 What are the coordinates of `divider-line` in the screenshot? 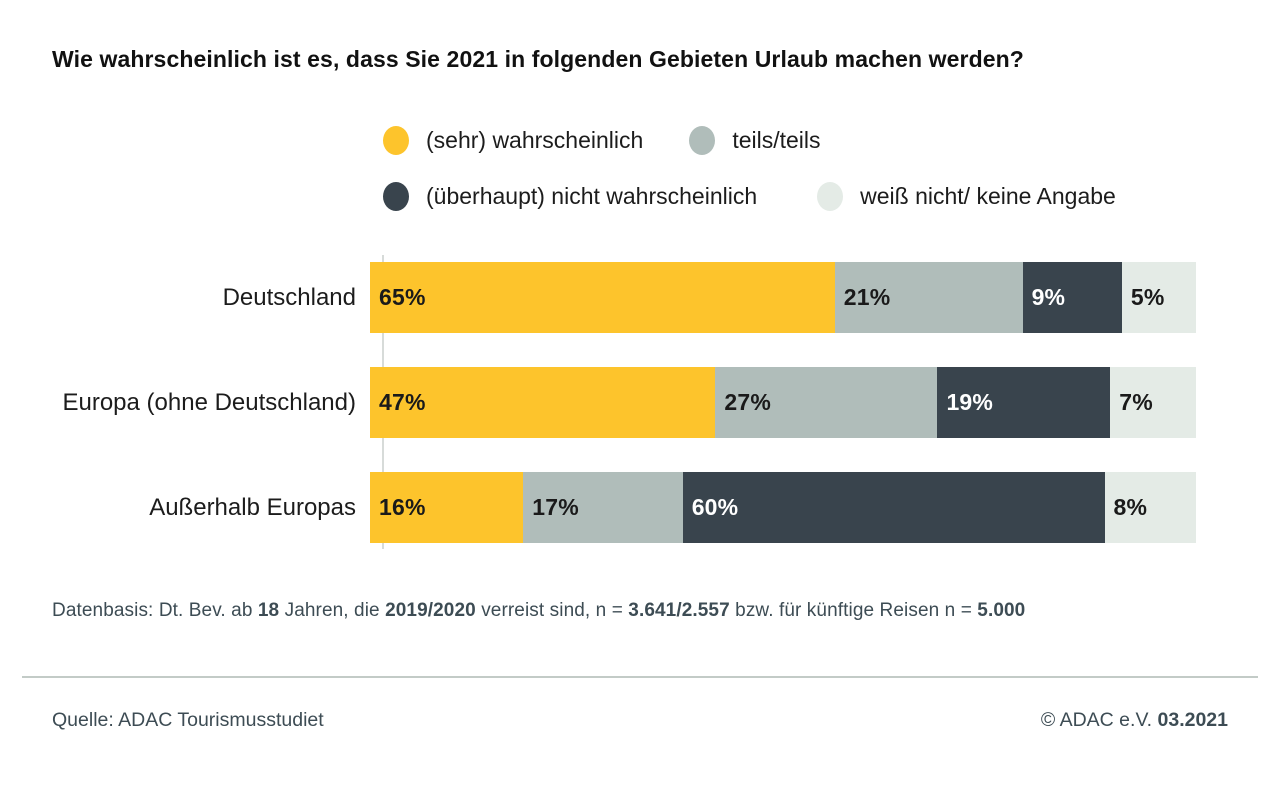 It's located at (640, 677).